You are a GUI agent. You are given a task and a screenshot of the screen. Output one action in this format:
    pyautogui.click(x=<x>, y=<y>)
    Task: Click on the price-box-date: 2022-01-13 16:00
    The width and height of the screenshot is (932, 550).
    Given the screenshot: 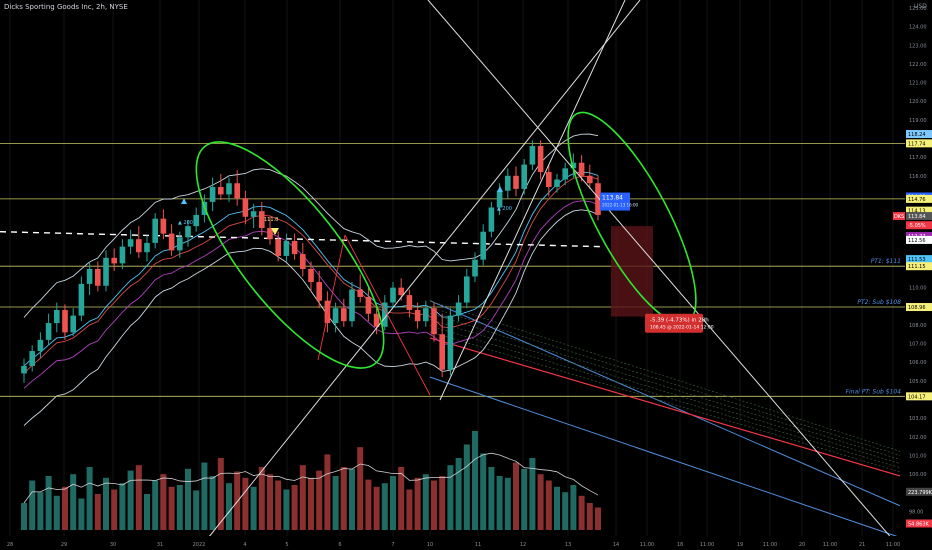 What is the action you would take?
    pyautogui.click(x=620, y=205)
    